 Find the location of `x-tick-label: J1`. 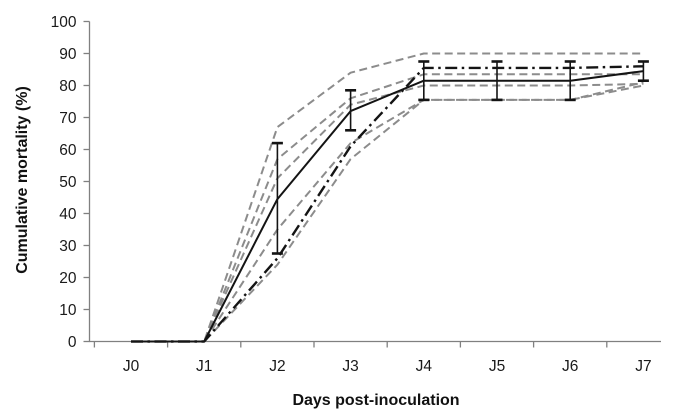

x-tick-label: J1 is located at coordinates (204, 366).